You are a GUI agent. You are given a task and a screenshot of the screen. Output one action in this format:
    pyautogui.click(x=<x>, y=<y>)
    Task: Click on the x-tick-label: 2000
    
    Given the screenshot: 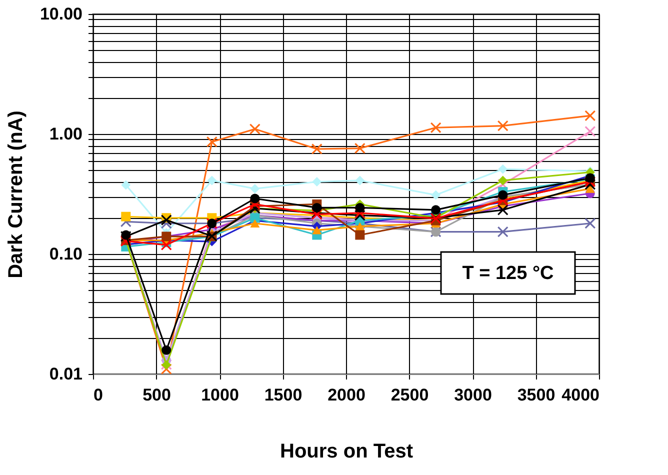 What is the action you would take?
    pyautogui.click(x=347, y=395)
    